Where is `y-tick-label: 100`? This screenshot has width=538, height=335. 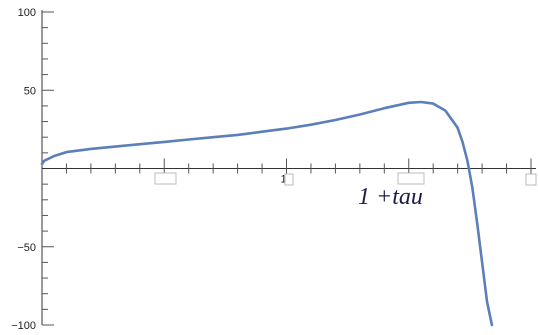 y-tick-label: 100 is located at coordinates (27, 13).